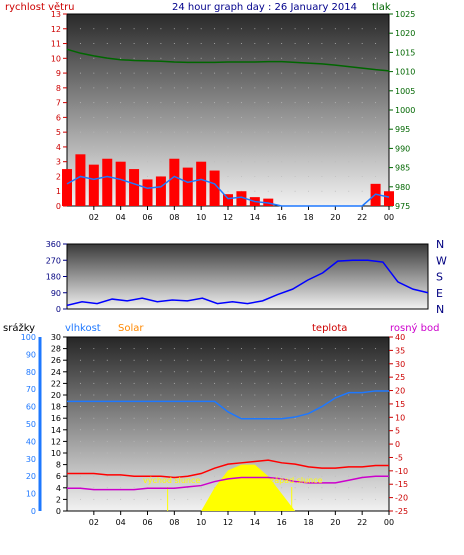  Describe the element at coordinates (402, 206) in the screenshot. I see `right-tick-label: 975` at that location.